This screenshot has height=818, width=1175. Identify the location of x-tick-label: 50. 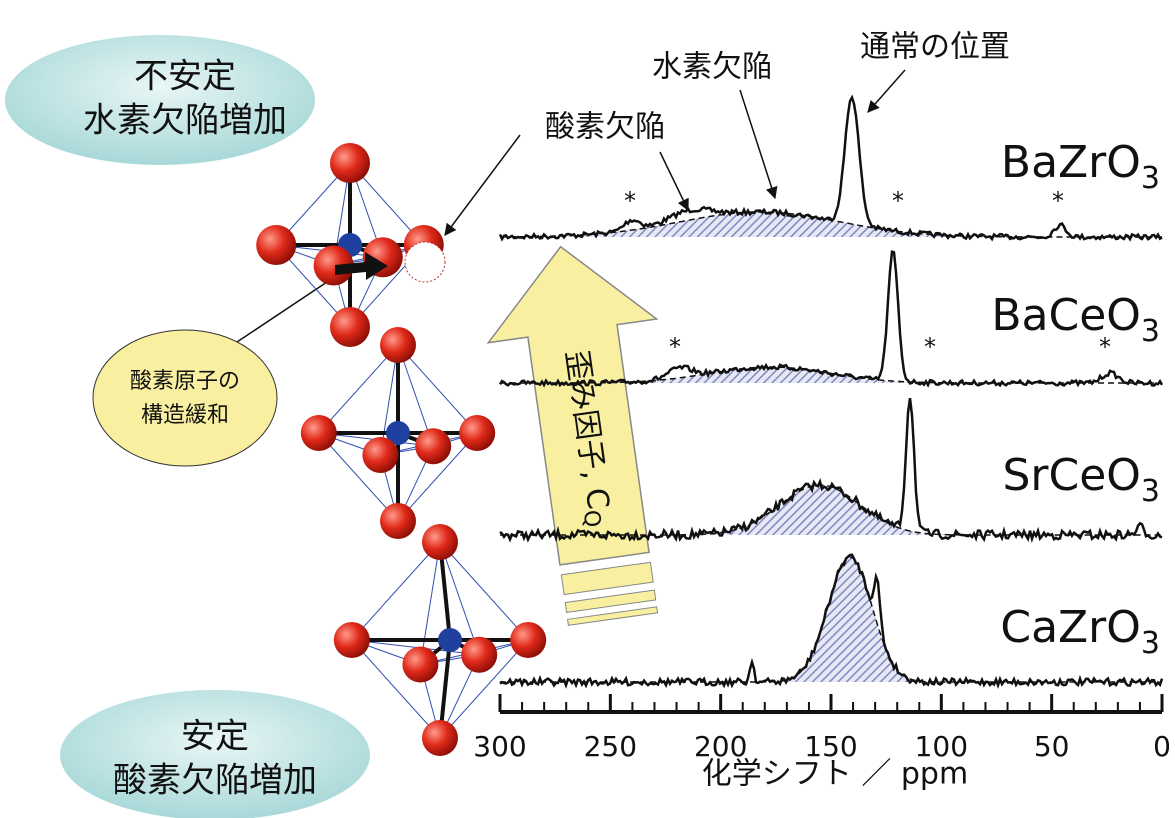
(1052, 746).